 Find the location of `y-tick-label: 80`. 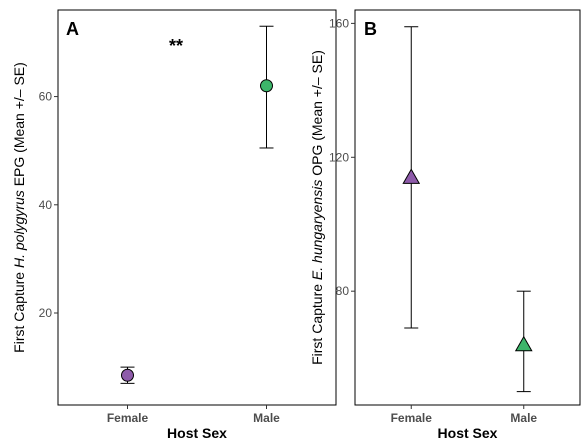

y-tick-label: 80 is located at coordinates (343, 291).